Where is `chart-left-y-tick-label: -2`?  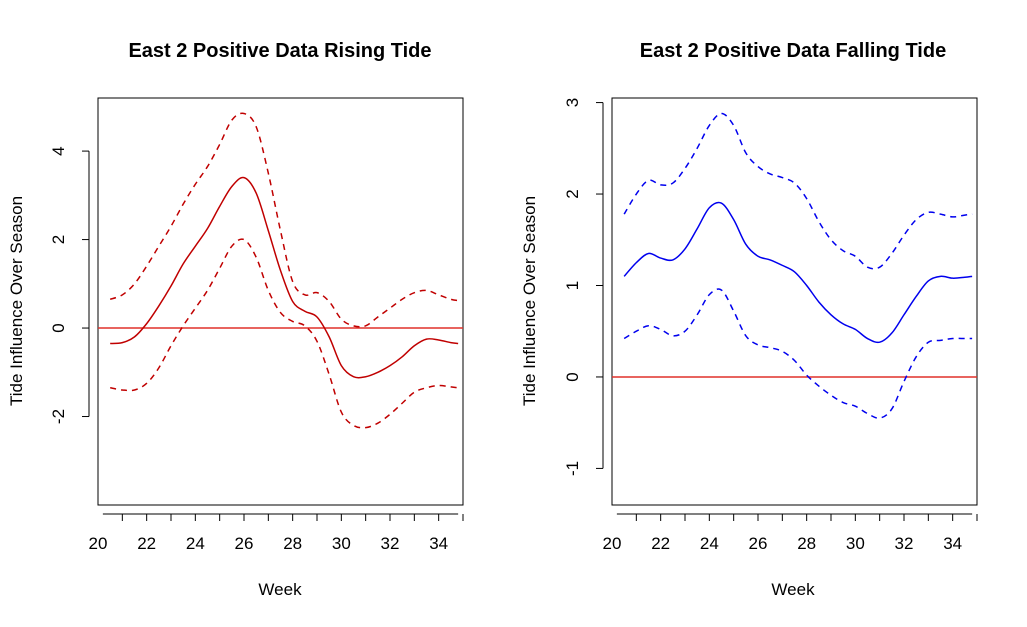
chart-left-y-tick-label: -2 is located at coordinates (58, 416).